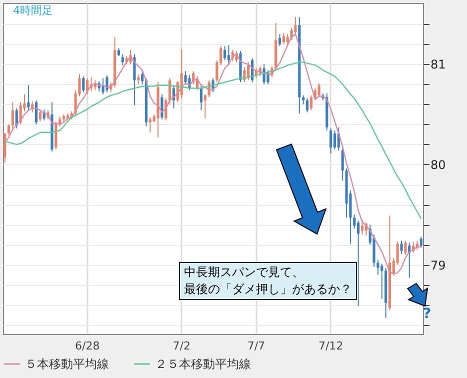 The image size is (467, 378). What do you see at coordinates (33, 10) in the screenshot?
I see `chart-title: 4時間足` at bounding box center [33, 10].